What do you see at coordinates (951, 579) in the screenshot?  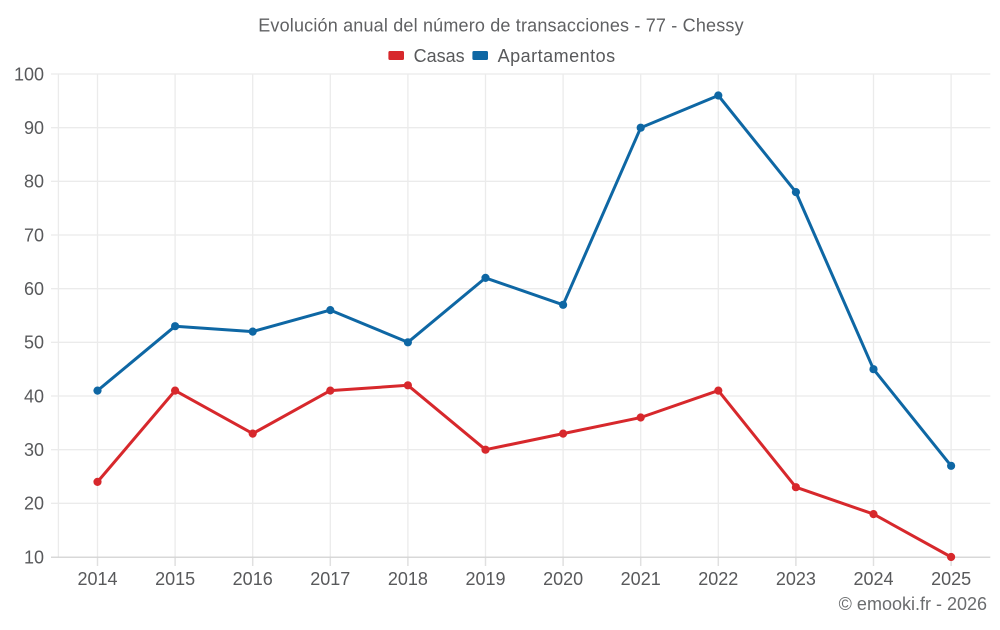 I see `svg-text: 2025` at bounding box center [951, 579].